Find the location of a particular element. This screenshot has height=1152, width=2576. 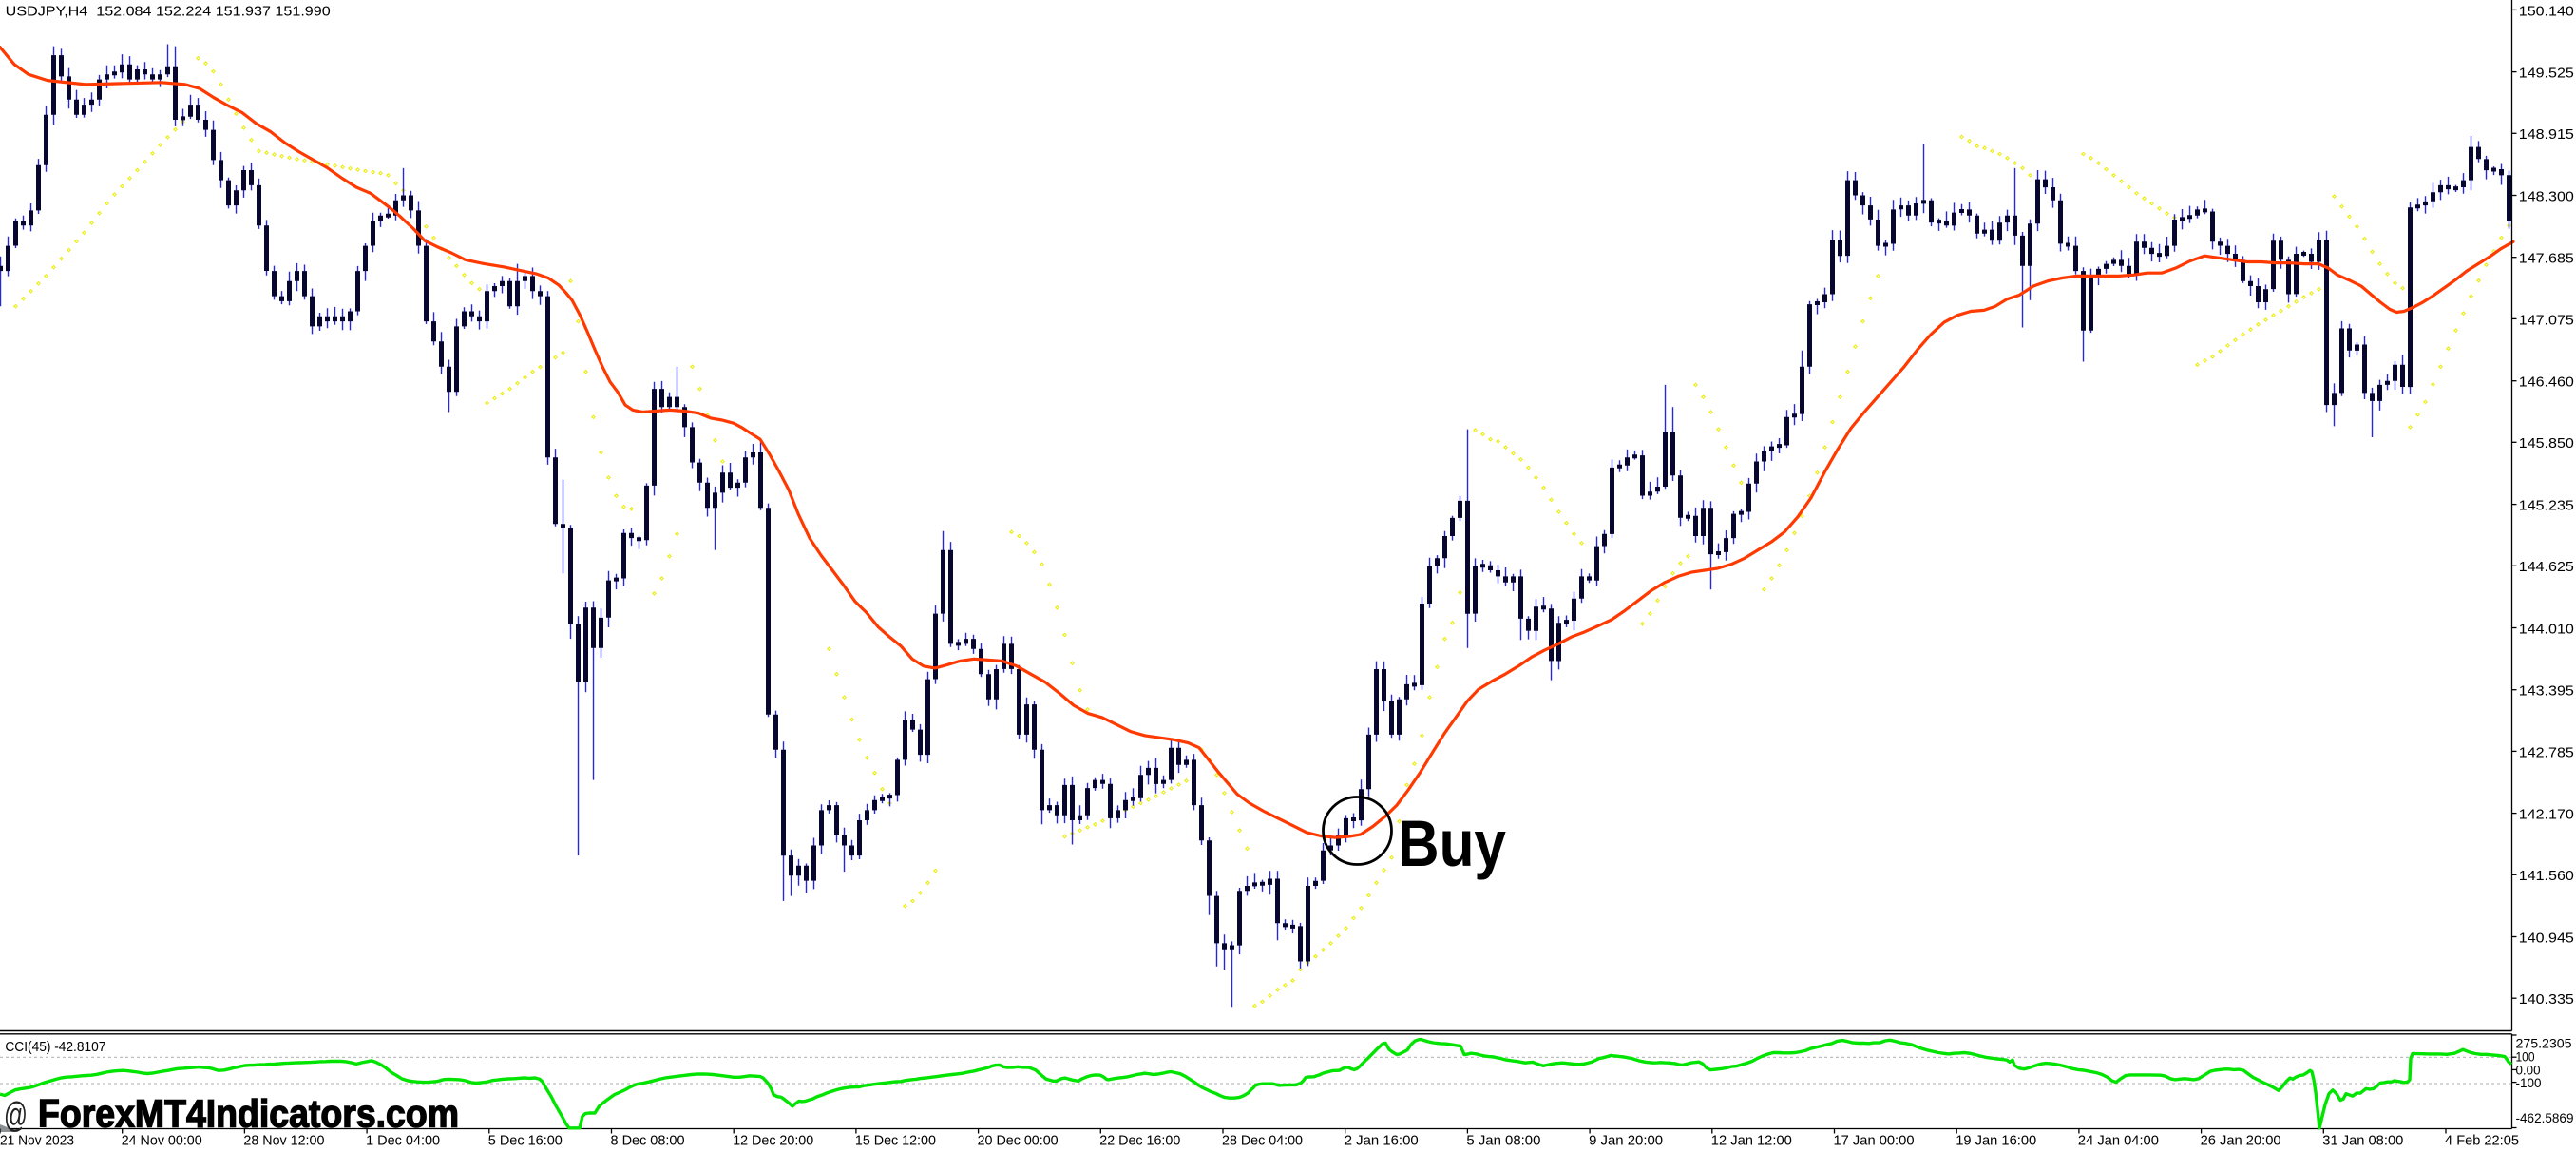

svg-text: 144.010 is located at coordinates (2546, 629).